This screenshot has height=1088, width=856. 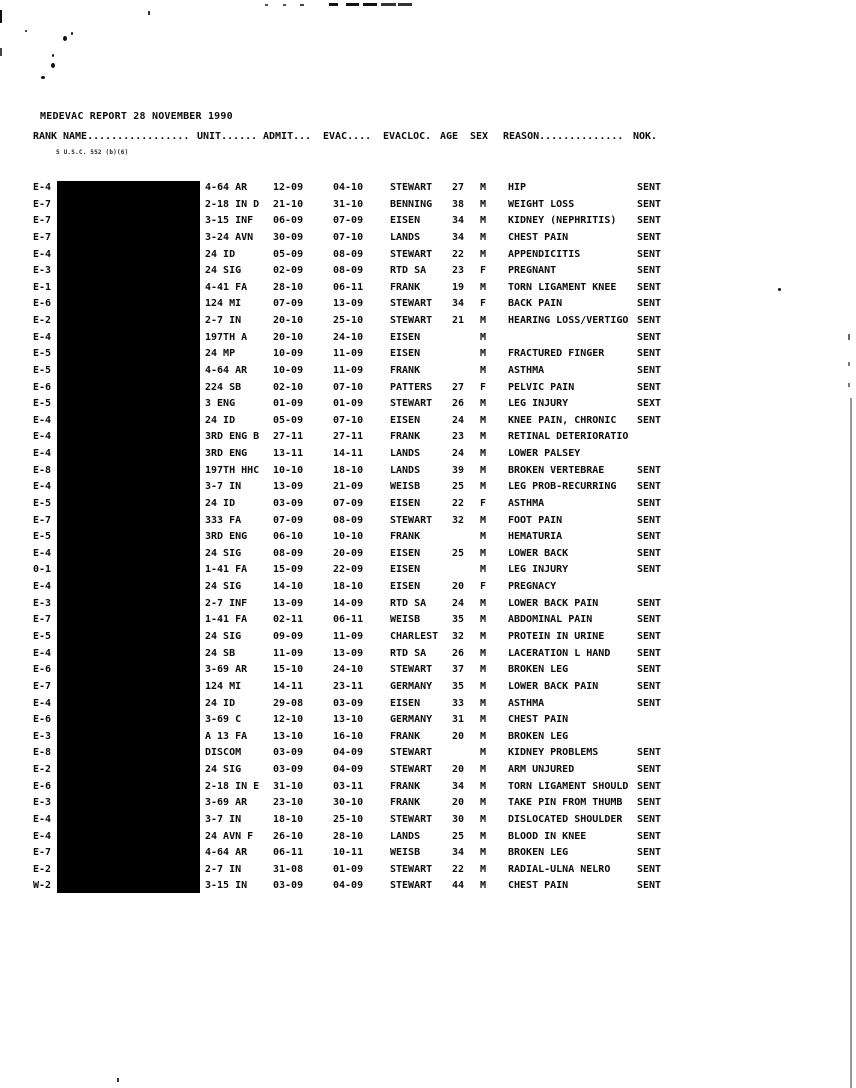 I want to click on cell-reason: ASTHMA, so click(x=526, y=703).